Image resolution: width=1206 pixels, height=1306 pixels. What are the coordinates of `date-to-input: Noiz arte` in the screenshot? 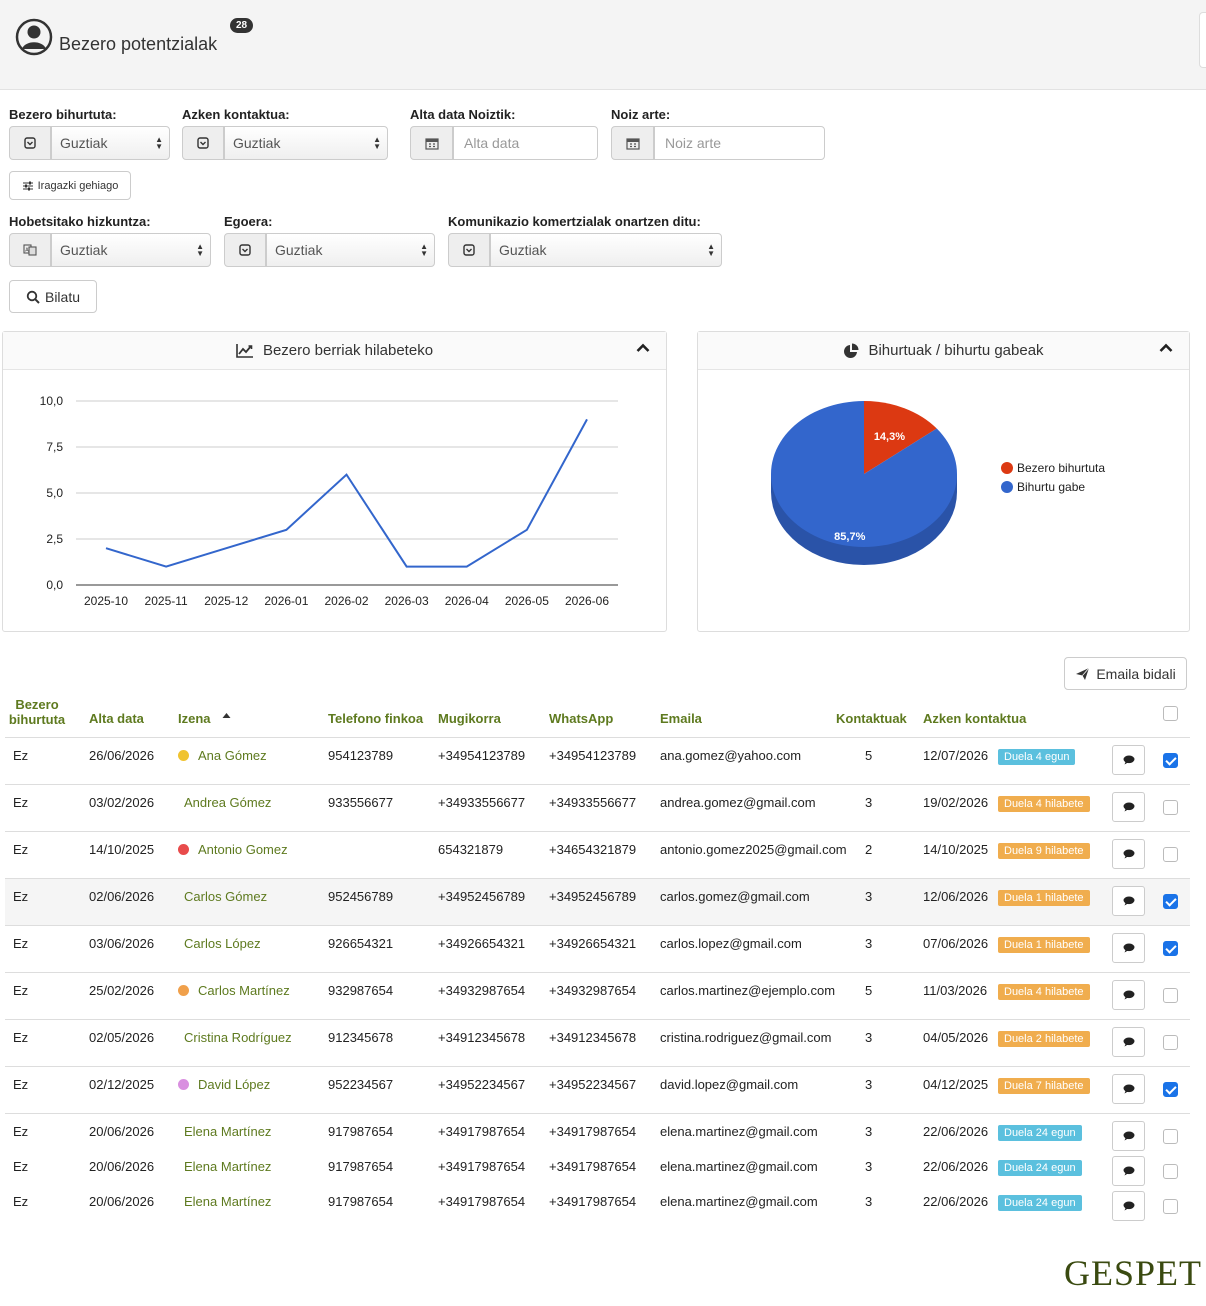 It's located at (739, 143).